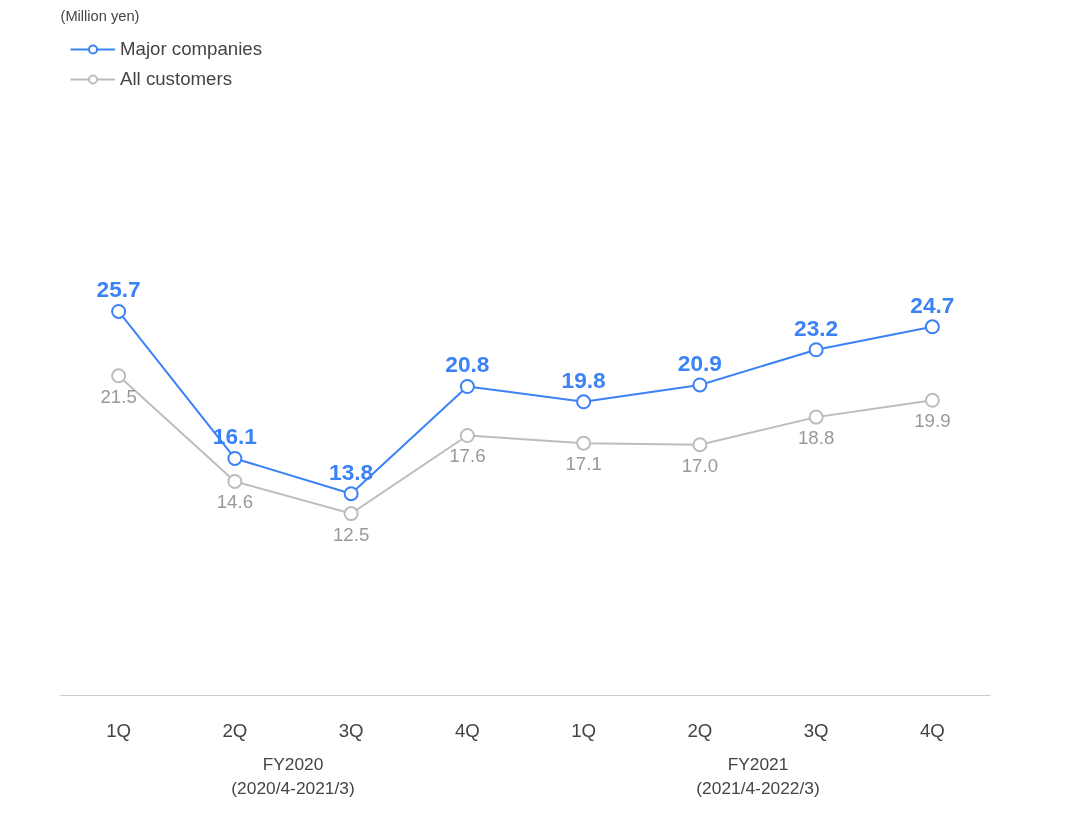 This screenshot has height=835, width=1091. What do you see at coordinates (176, 79) in the screenshot?
I see `legend-label: All customers` at bounding box center [176, 79].